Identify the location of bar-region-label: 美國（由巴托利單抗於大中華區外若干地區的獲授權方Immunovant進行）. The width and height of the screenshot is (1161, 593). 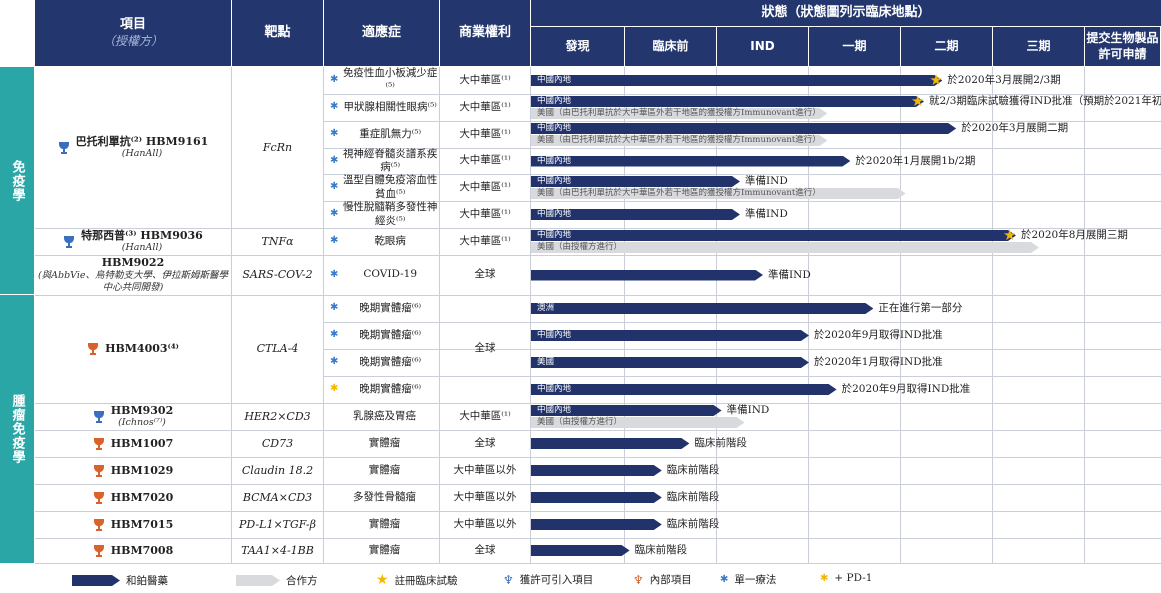
(679, 113).